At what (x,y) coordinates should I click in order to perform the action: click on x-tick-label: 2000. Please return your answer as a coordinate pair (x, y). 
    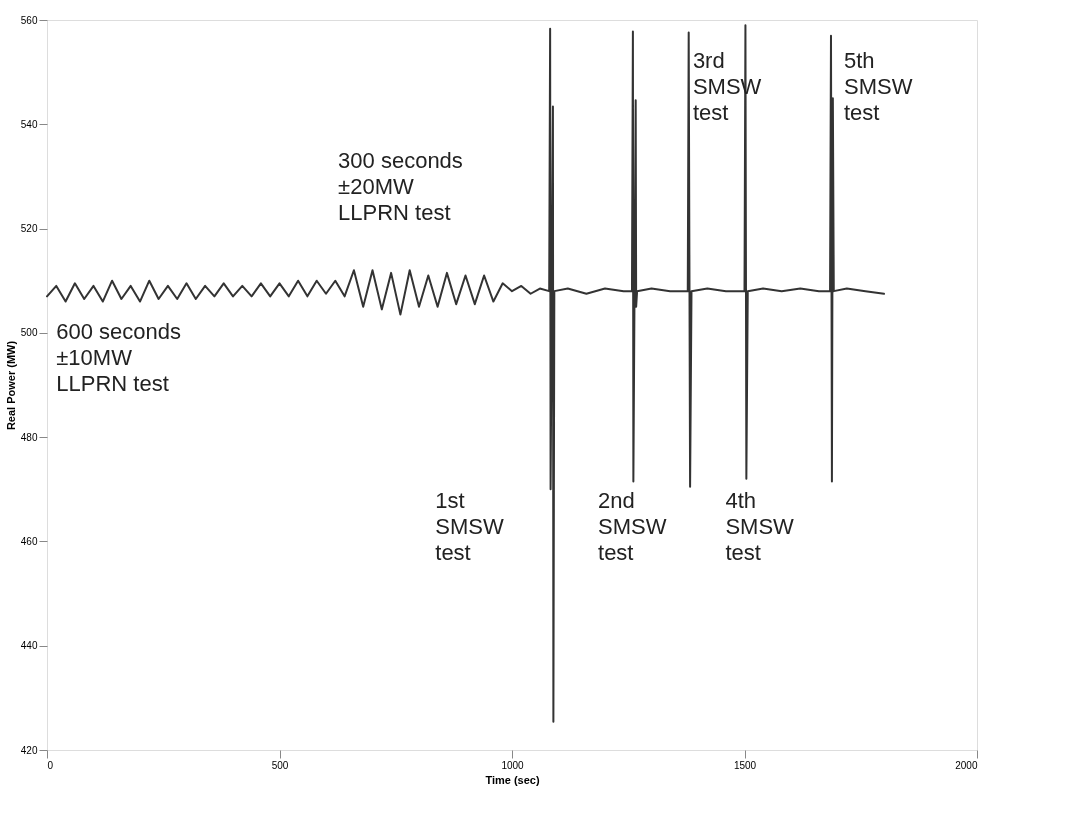
    Looking at the image, I should click on (966, 765).